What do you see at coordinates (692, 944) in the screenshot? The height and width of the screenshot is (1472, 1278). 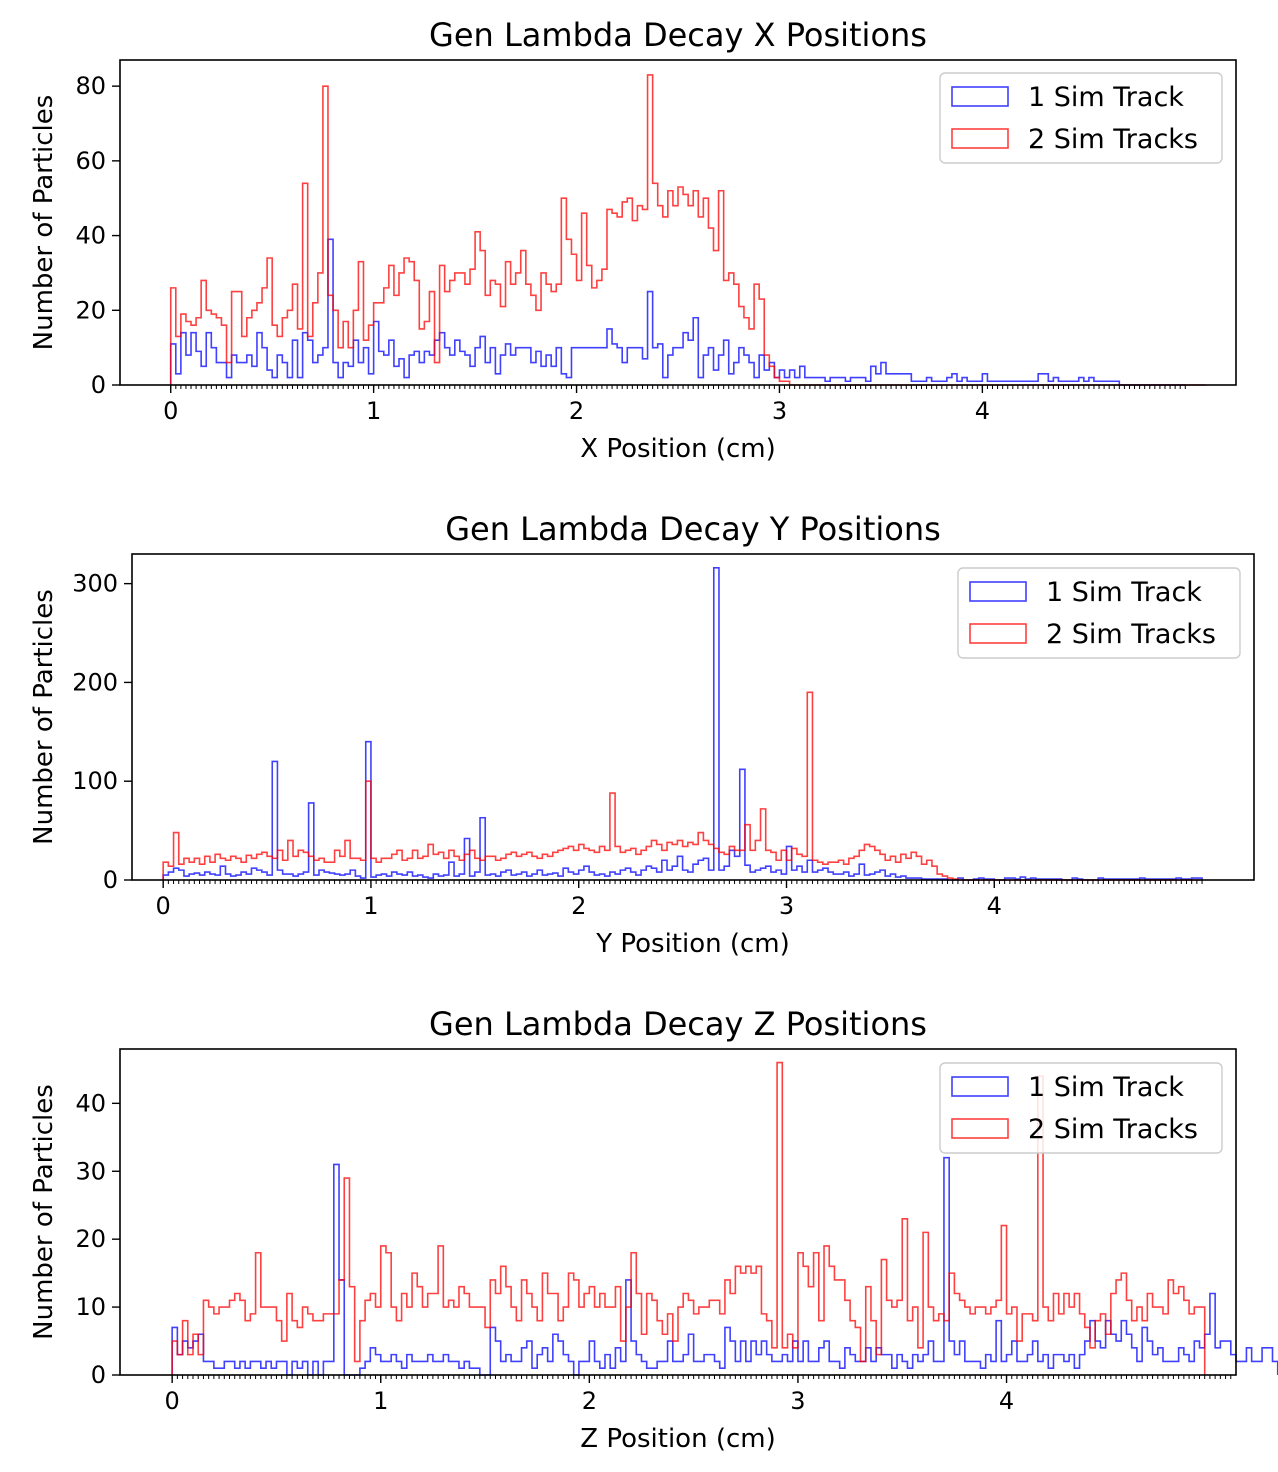 I see `x-axis-label: Y Position (cm)` at bounding box center [692, 944].